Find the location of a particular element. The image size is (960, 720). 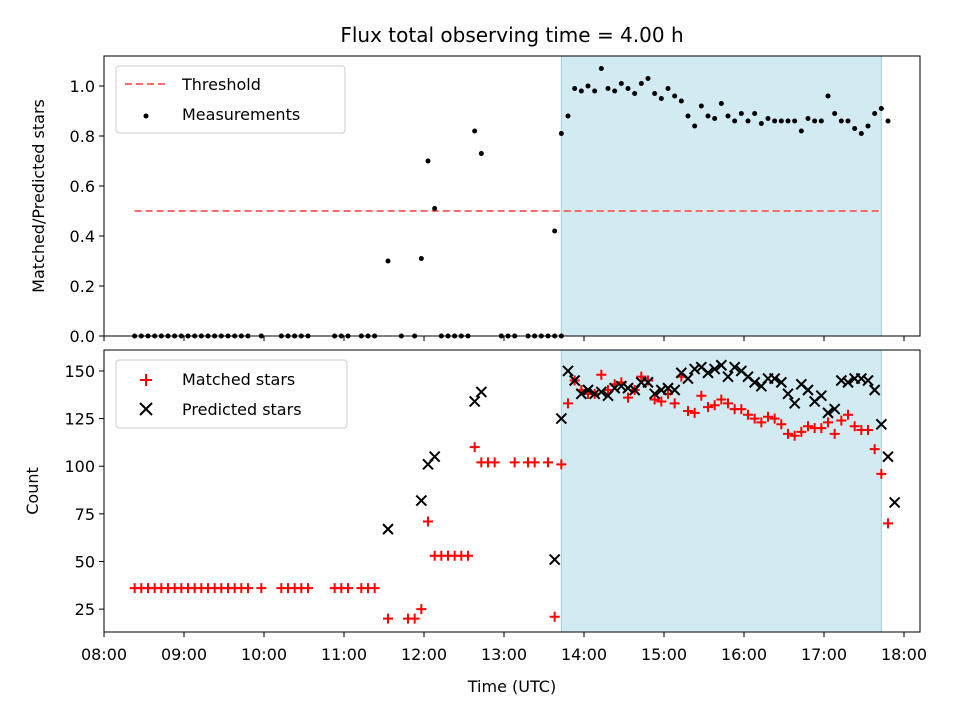

x-axis-label: Time (UTC) is located at coordinates (511, 686).